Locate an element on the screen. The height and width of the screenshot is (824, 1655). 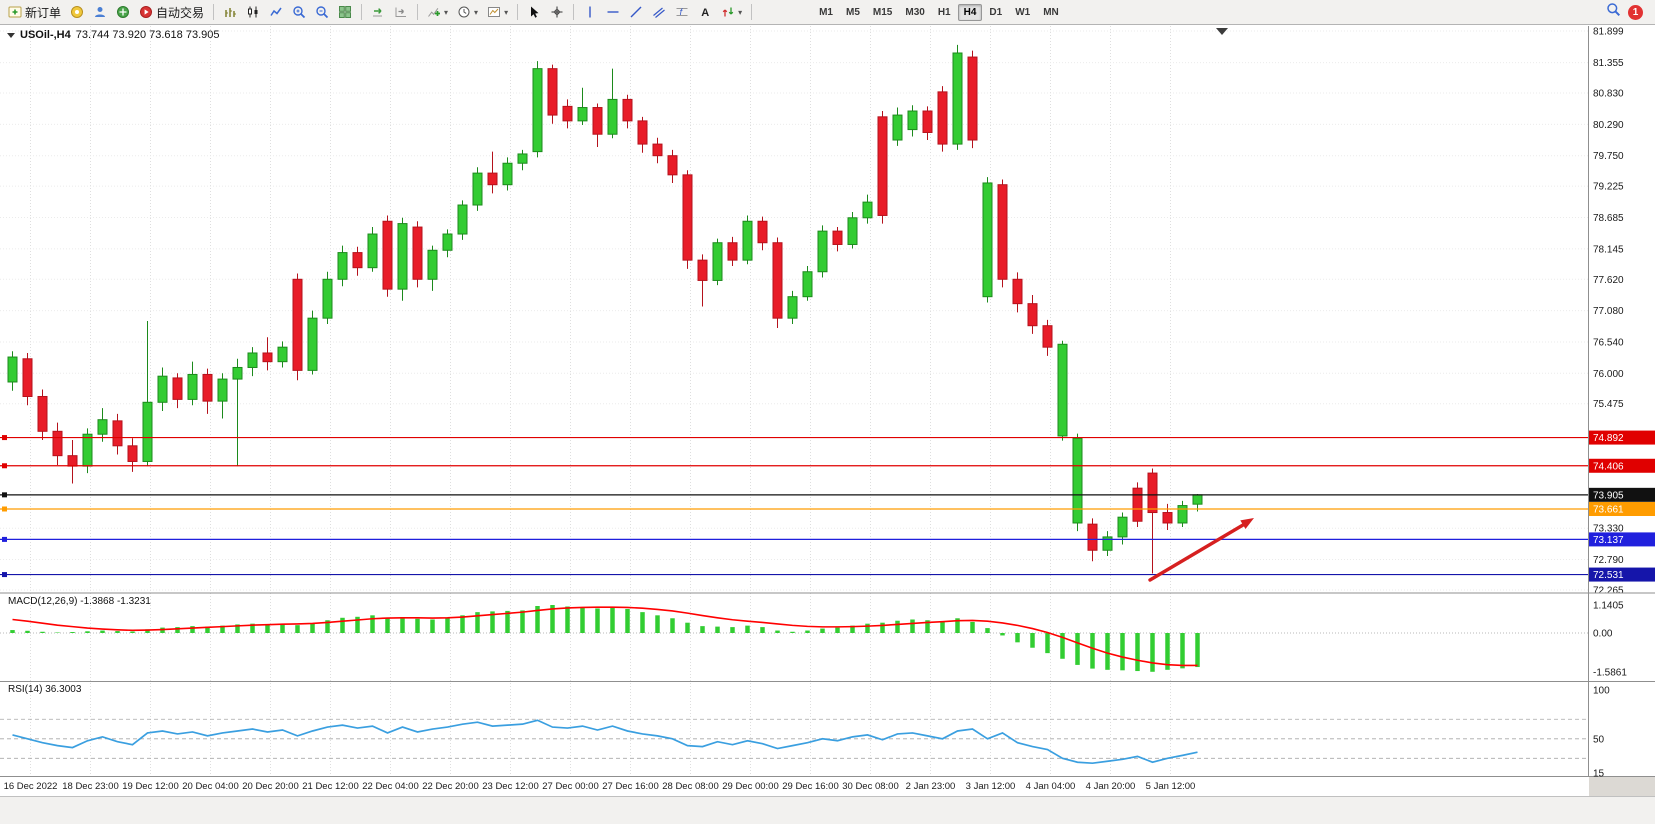
indicators-icon is located at coordinates (434, 12).